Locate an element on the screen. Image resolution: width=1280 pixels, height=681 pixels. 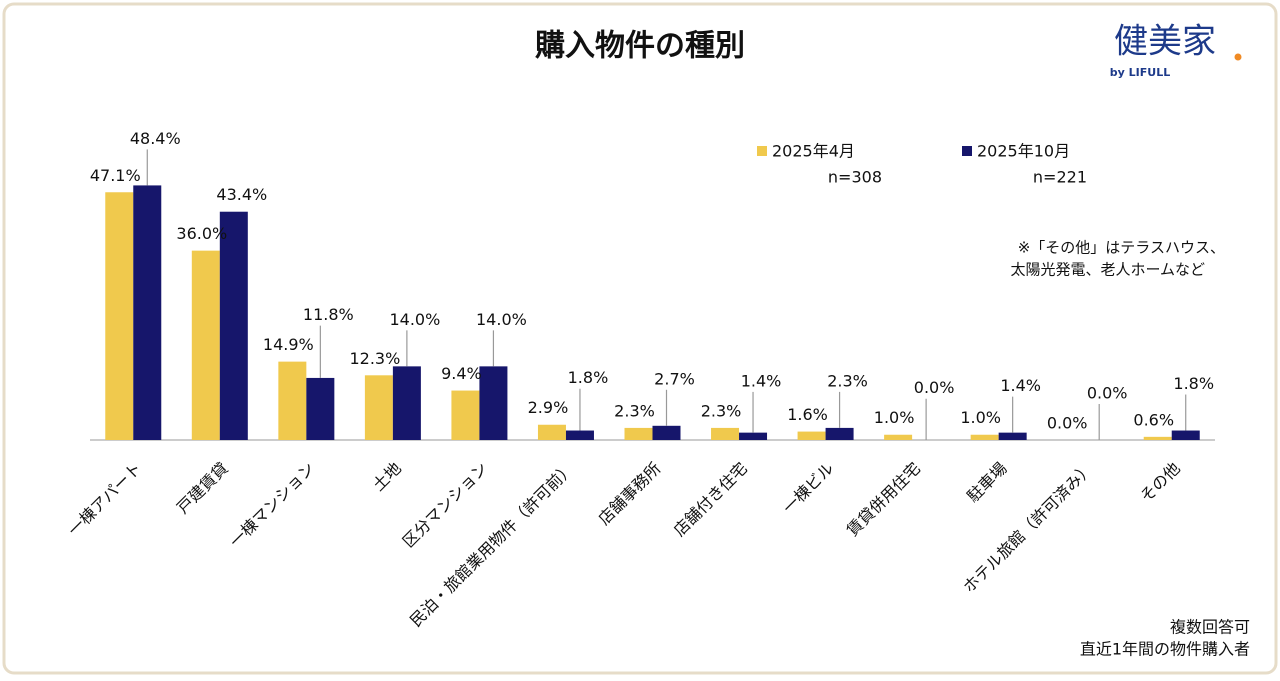
value-label: 14.9% is located at coordinates (288, 344).